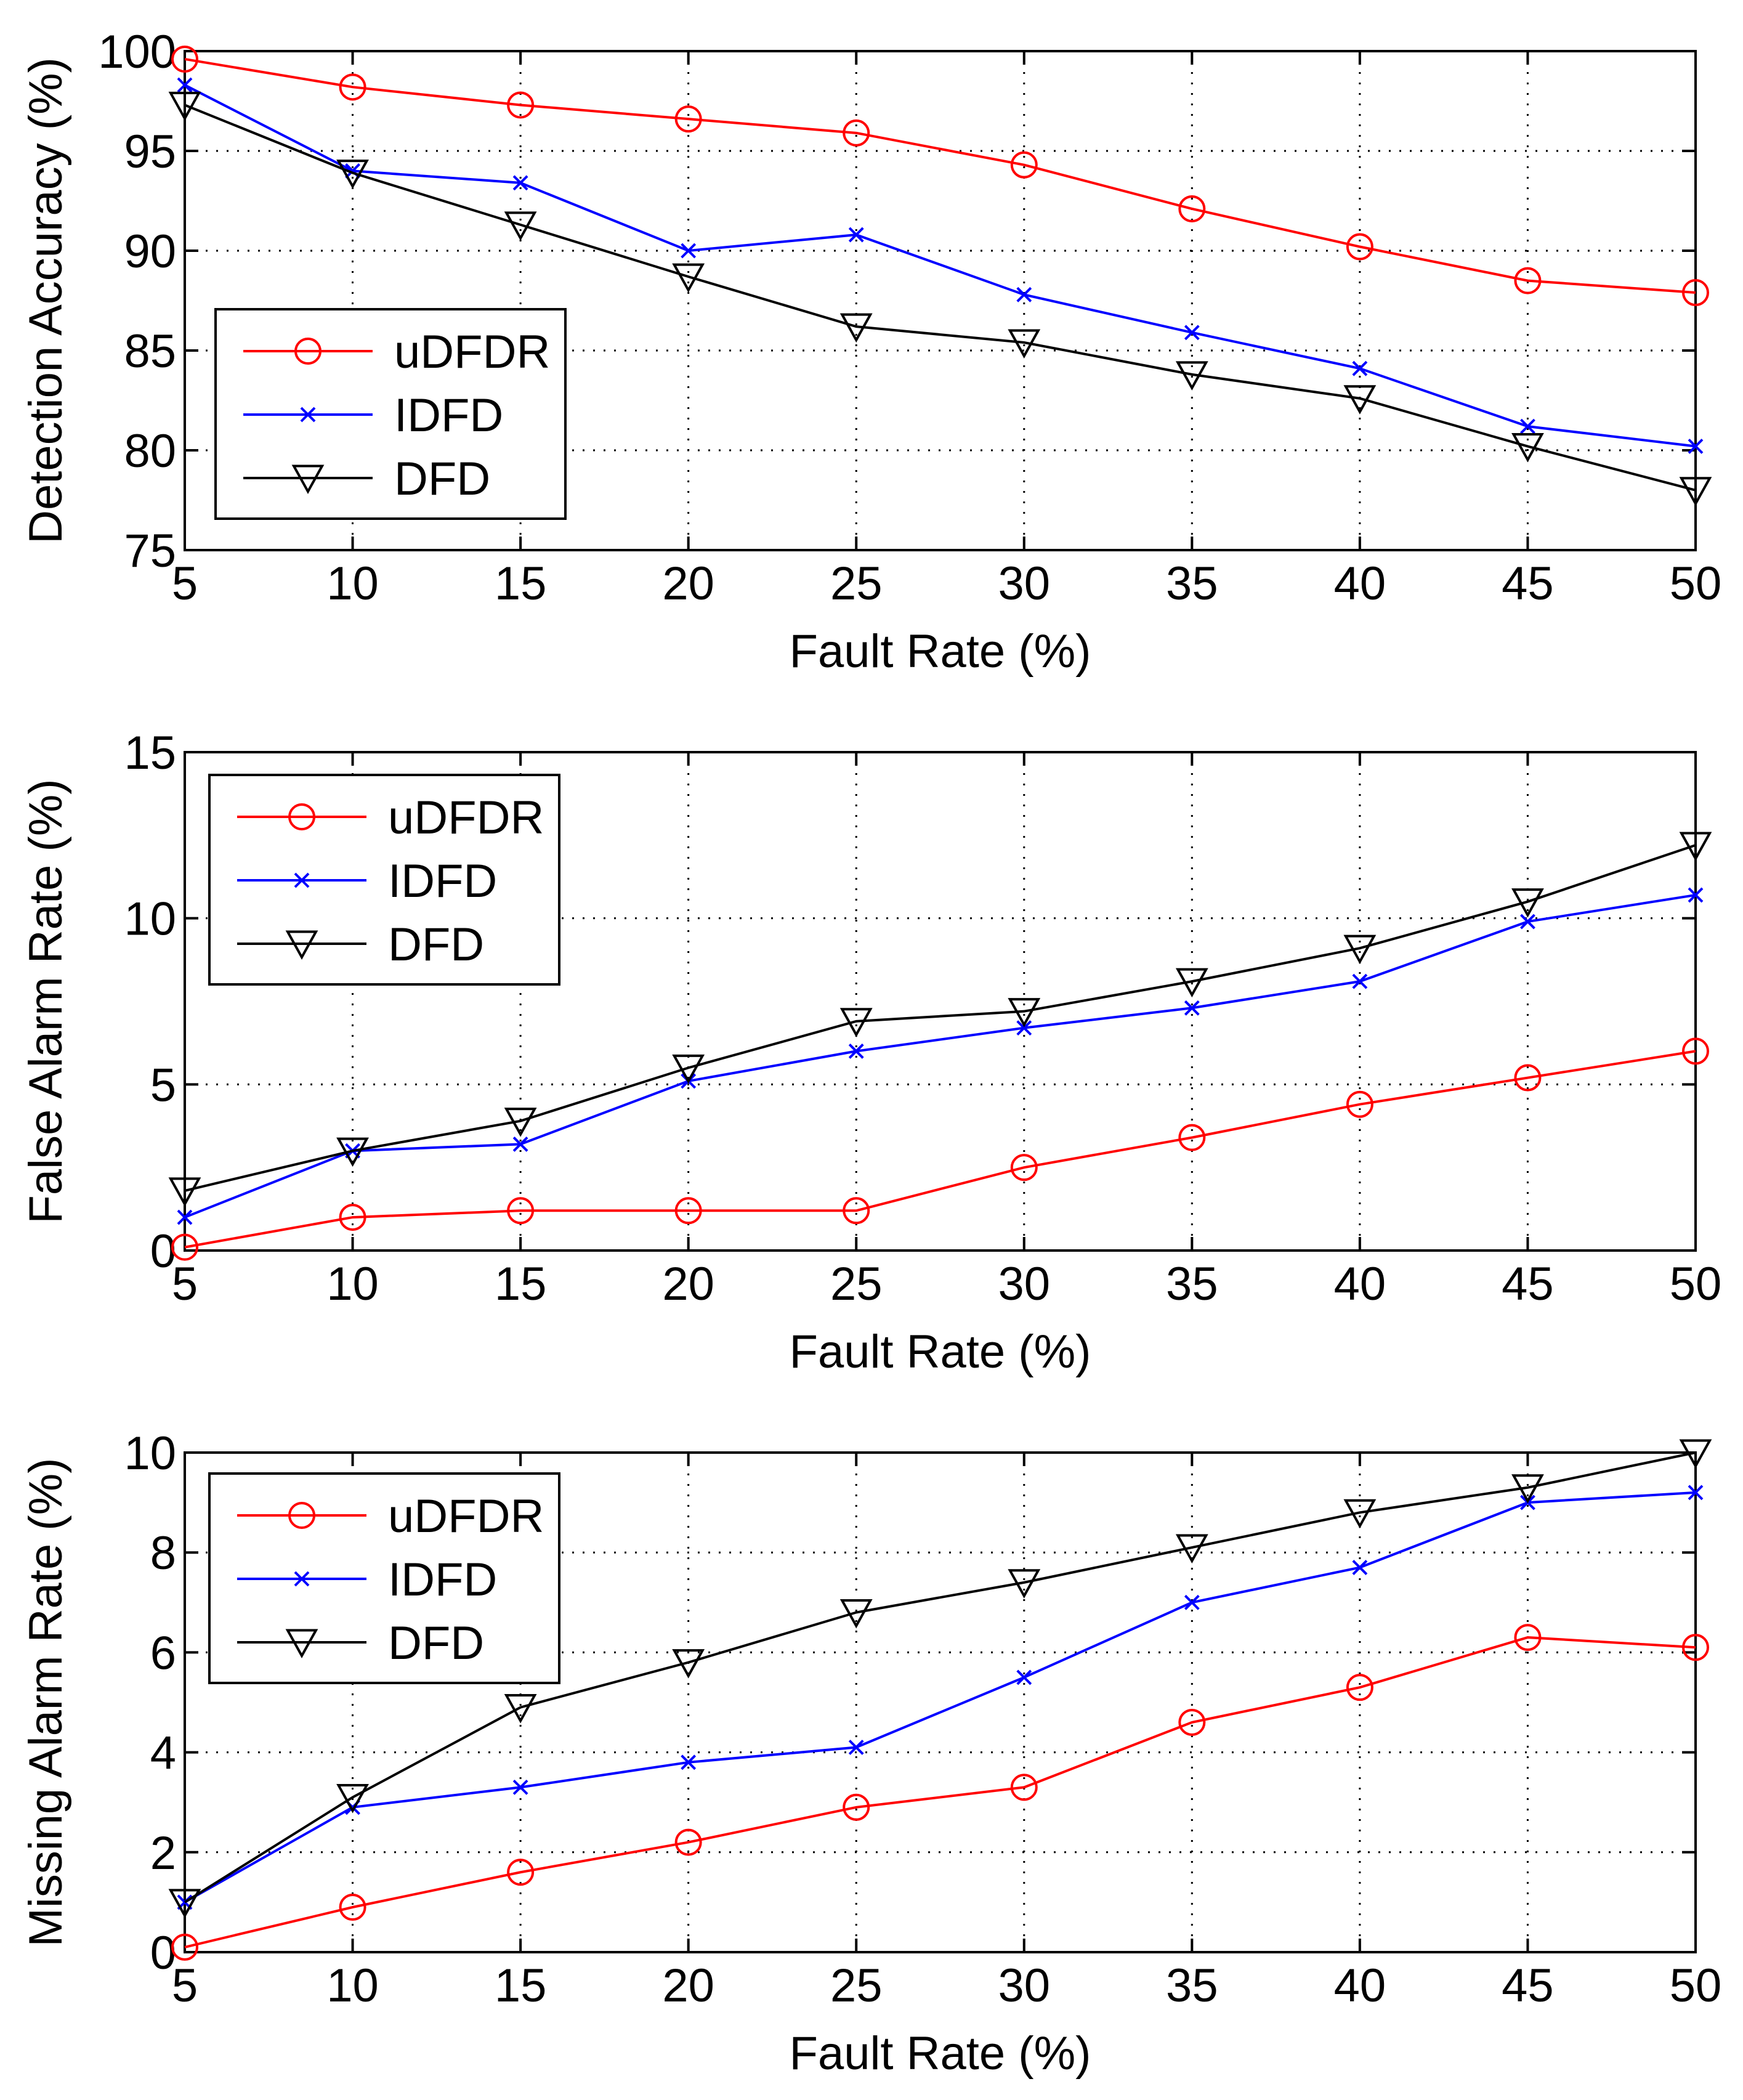 The image size is (1743, 2100). What do you see at coordinates (150, 152) in the screenshot?
I see `y-tick-label: 95` at bounding box center [150, 152].